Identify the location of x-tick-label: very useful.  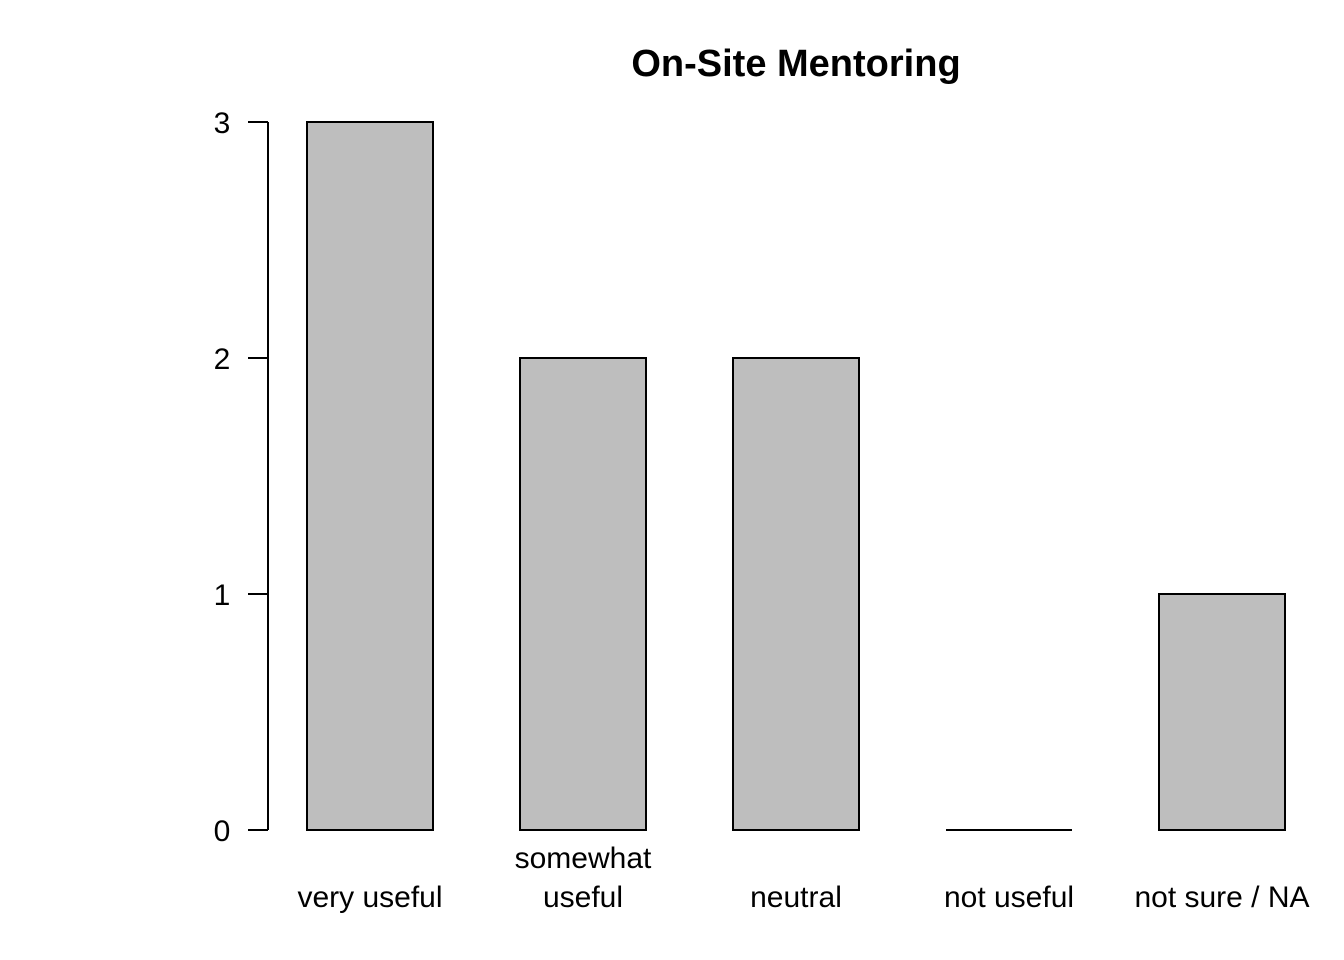
(369, 897).